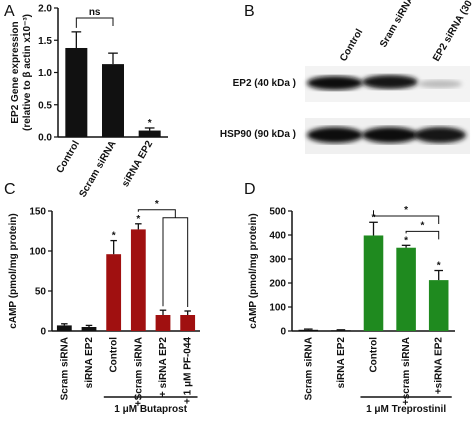 This screenshot has height=439, width=474. I want to click on y-tick-label: 0.5, so click(45, 105).